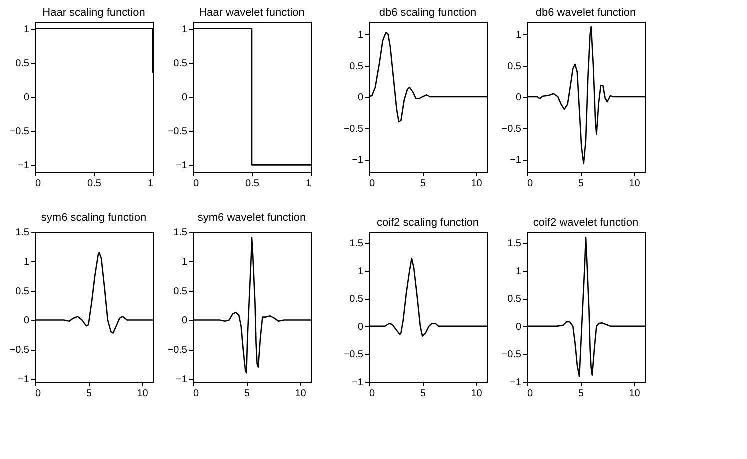 This screenshot has width=747, height=459. I want to click on chart-title: Haar scaling function, so click(94, 13).